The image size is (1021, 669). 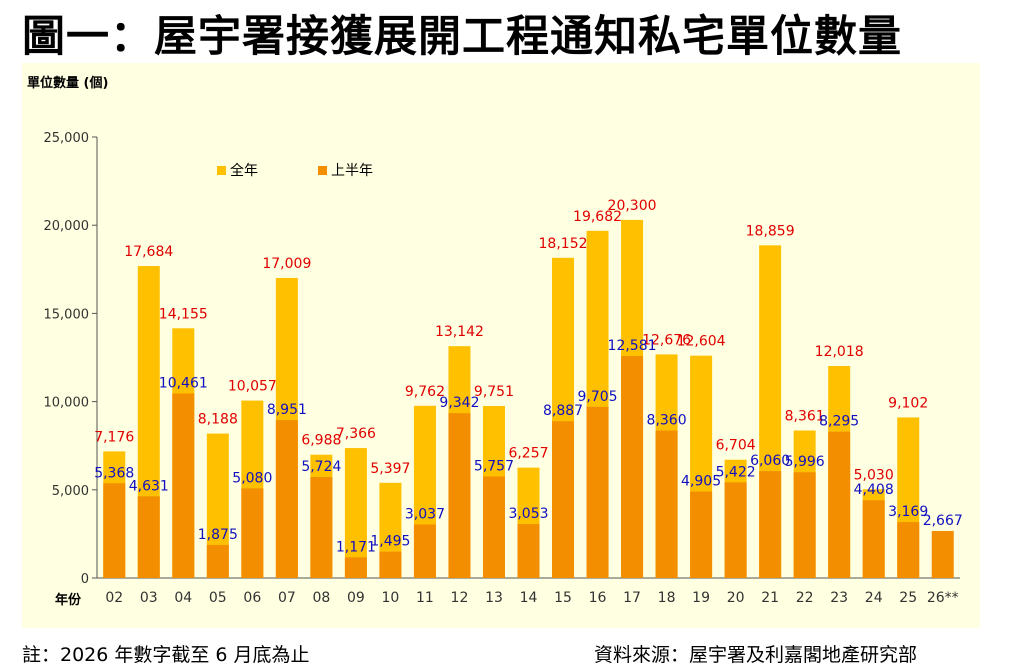 I want to click on data-label-first-half: 8,887, so click(x=563, y=411).